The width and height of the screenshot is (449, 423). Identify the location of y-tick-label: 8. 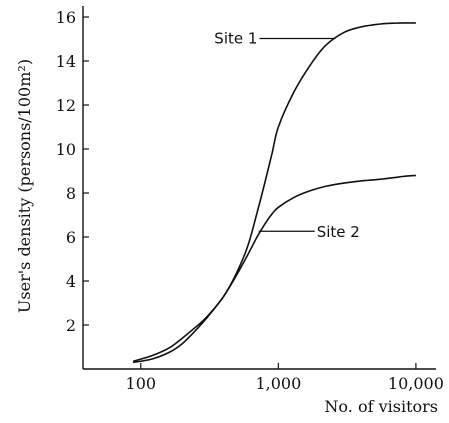
(71, 193).